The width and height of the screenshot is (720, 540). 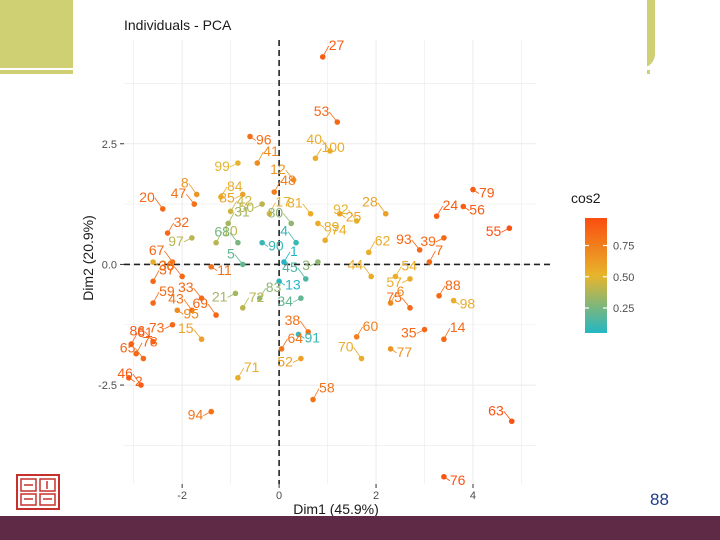 I want to click on x-tick-label: 4, so click(x=473, y=496).